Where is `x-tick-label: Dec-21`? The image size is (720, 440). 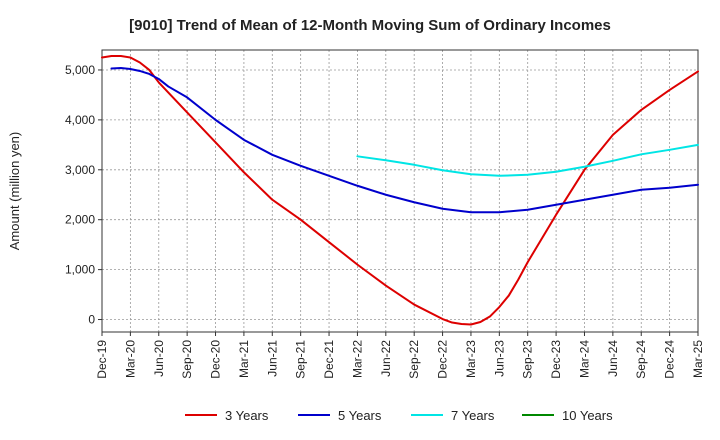 x-tick-label: Dec-21 is located at coordinates (329, 359).